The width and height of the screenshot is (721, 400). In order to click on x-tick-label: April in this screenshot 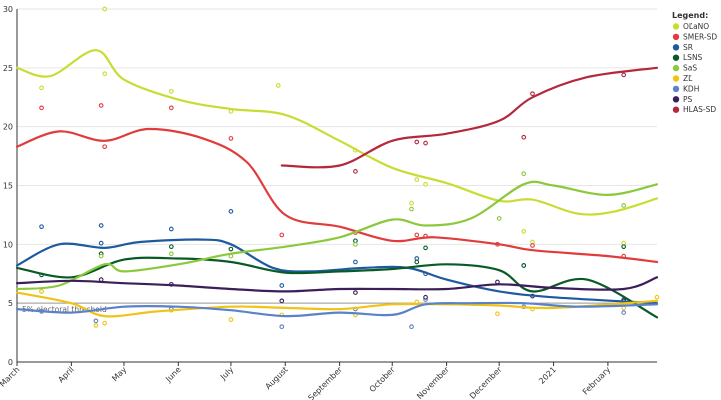, I will do `click(65, 374)`.